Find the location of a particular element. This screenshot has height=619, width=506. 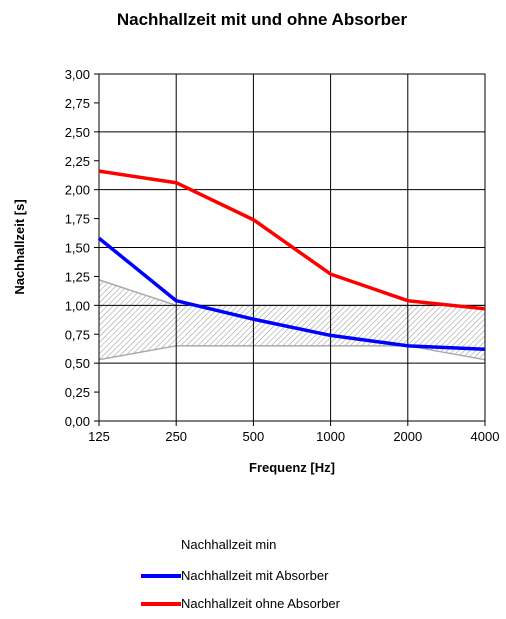

y-tick-label: 2,75 is located at coordinates (77, 103).